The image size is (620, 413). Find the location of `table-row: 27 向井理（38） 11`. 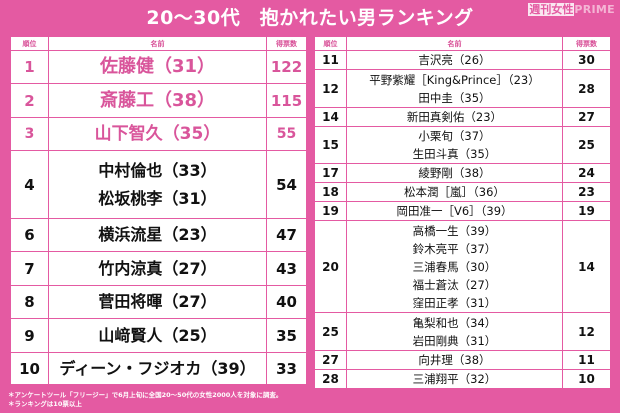

table-row: 27 向井理（38） 11 is located at coordinates (462, 360).